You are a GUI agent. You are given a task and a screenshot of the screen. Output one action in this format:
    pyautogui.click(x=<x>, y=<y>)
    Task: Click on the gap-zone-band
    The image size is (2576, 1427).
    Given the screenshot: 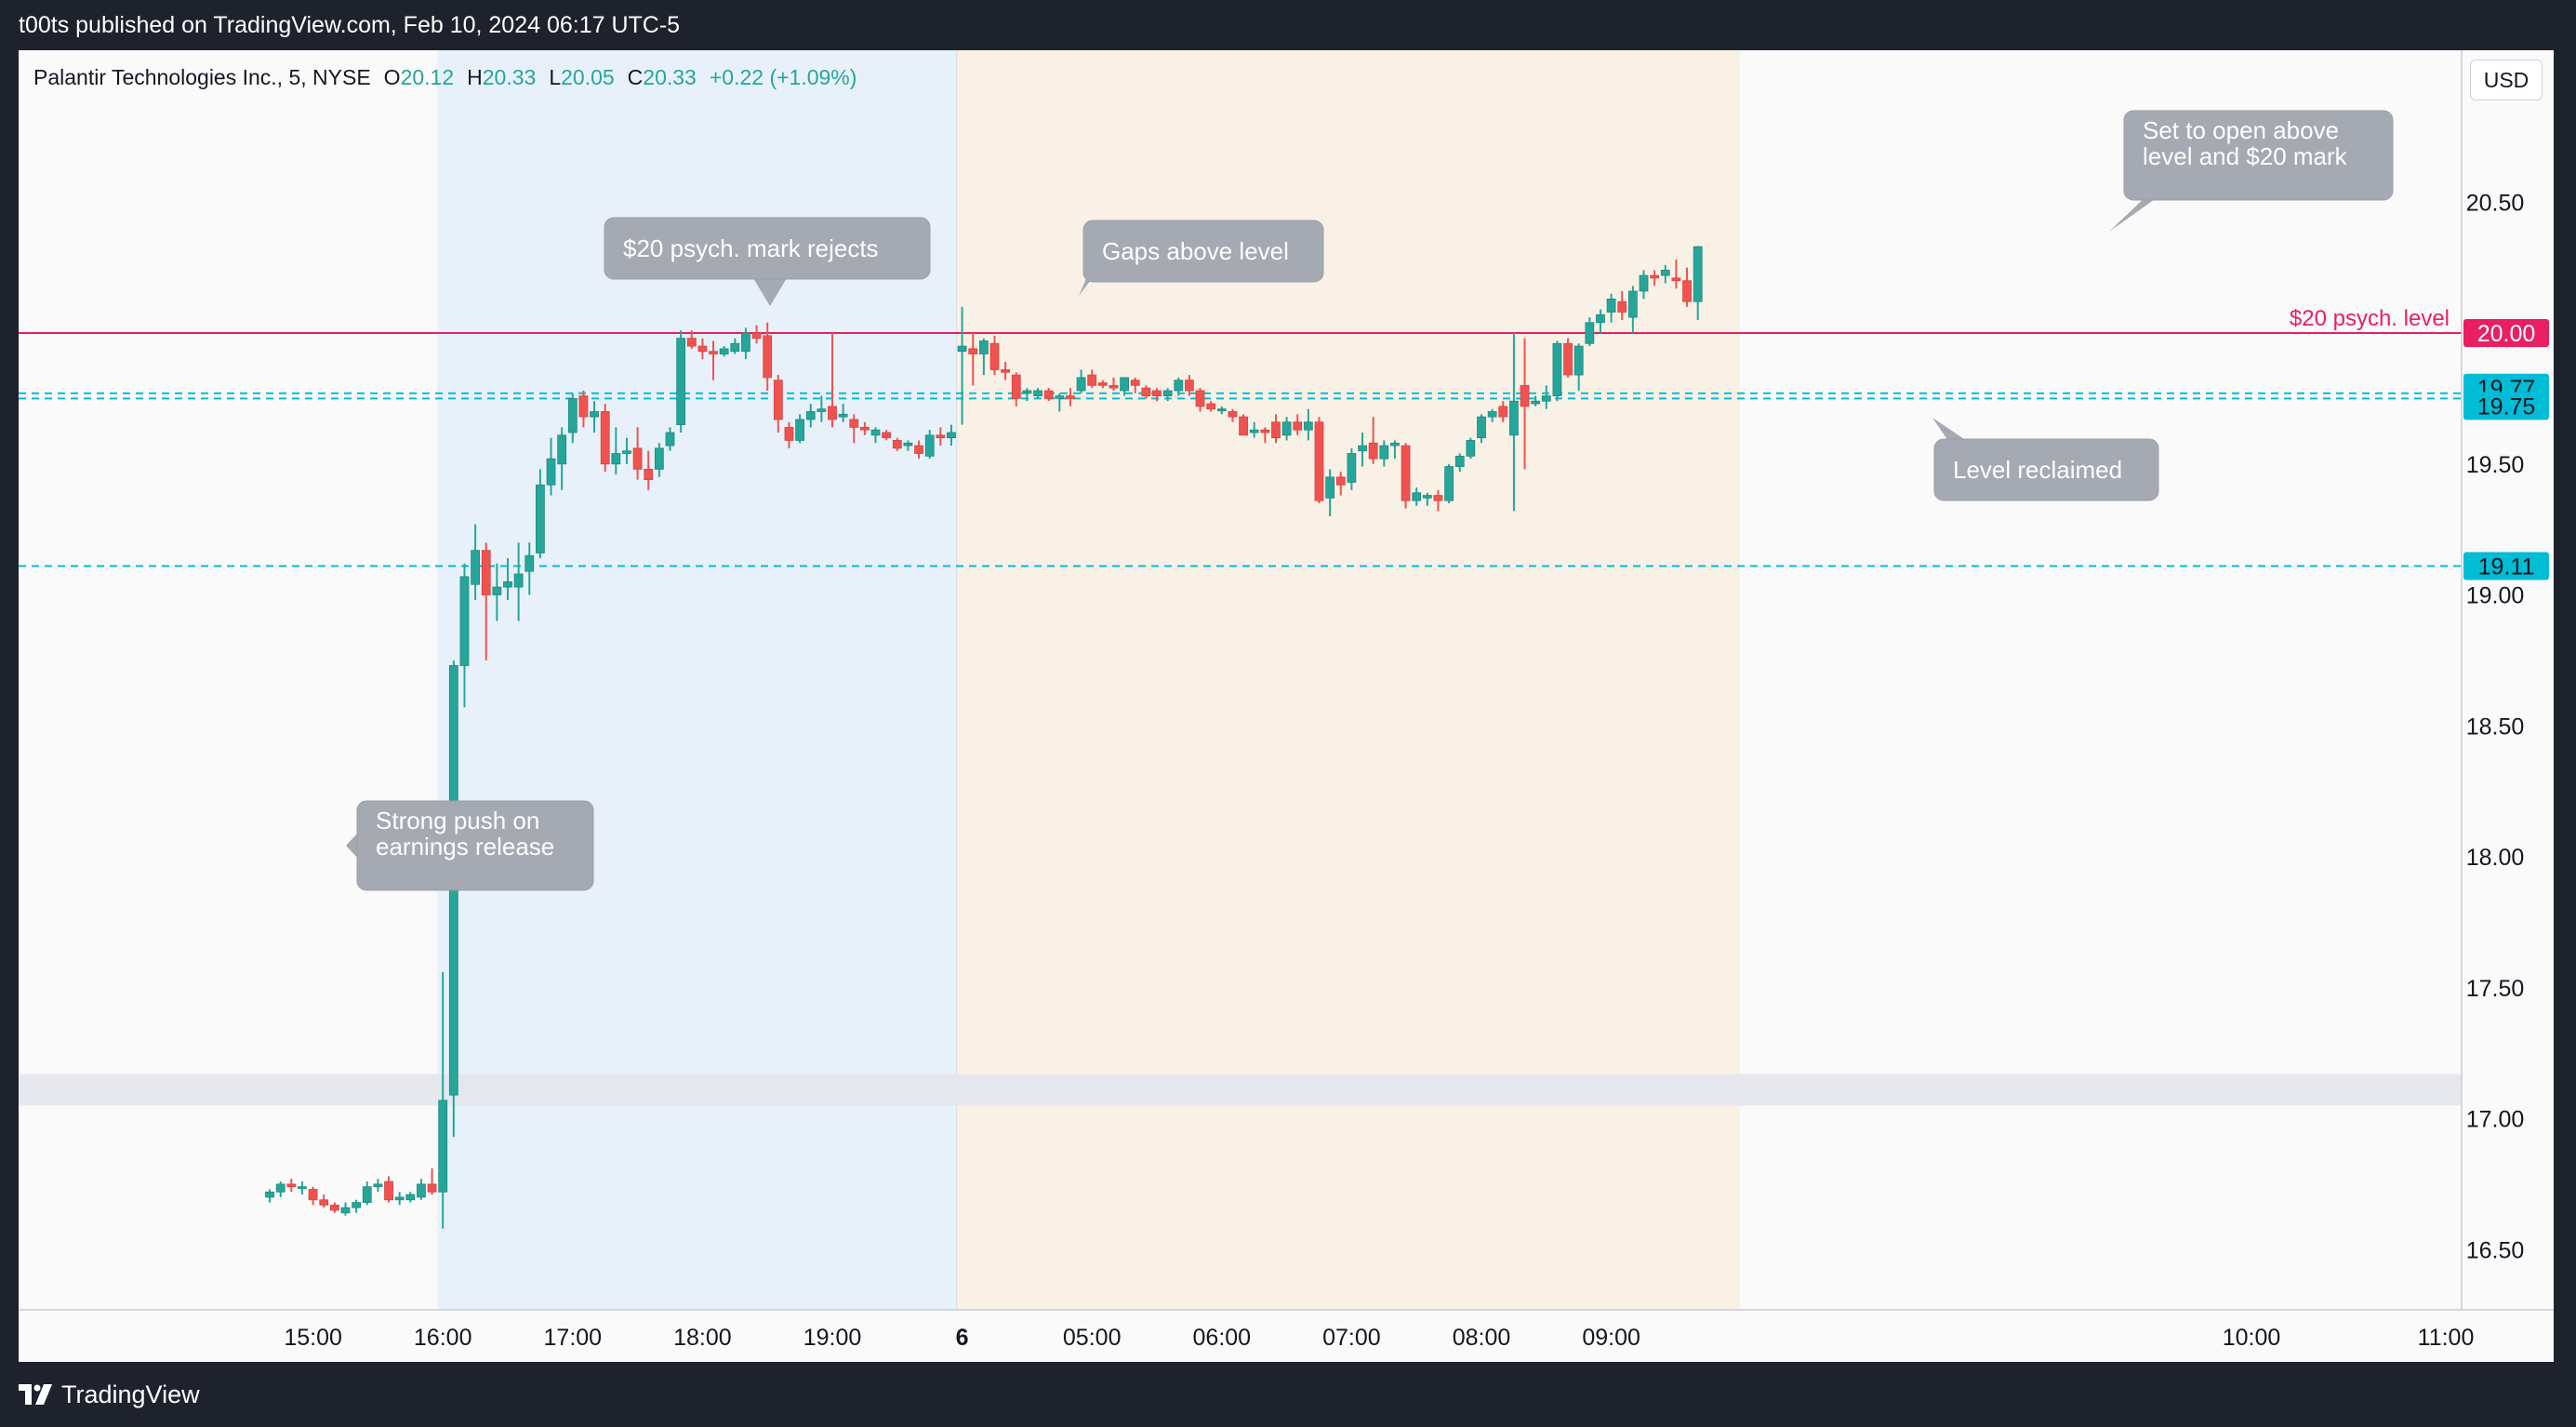 What is the action you would take?
    pyautogui.click(x=1240, y=1090)
    